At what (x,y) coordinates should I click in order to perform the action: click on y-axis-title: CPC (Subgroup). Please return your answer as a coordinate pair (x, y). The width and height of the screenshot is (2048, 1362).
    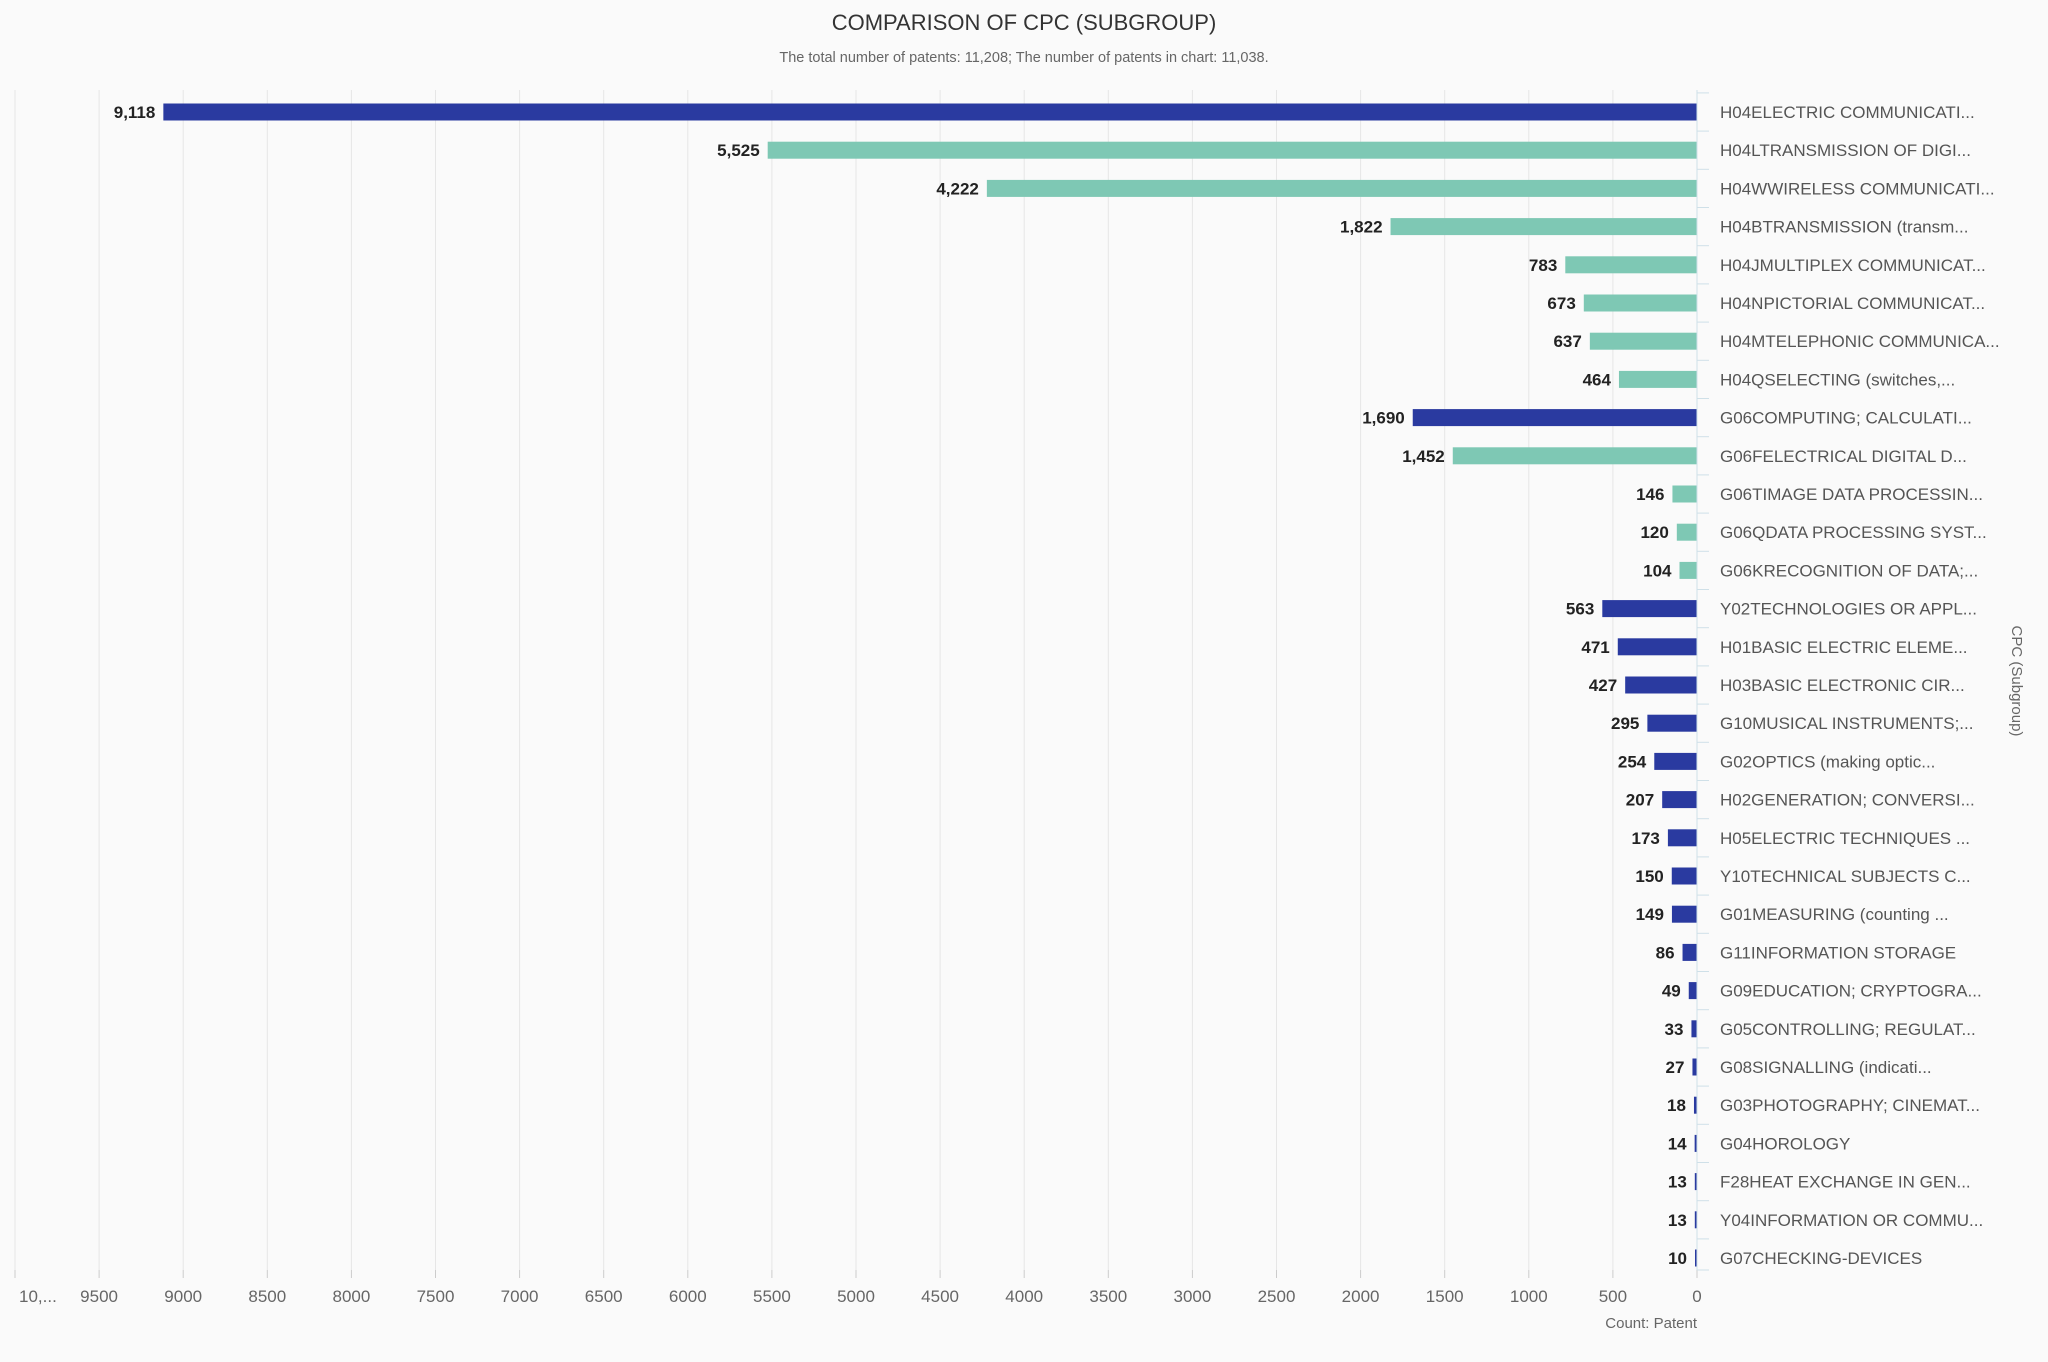
    Looking at the image, I should click on (2016, 681).